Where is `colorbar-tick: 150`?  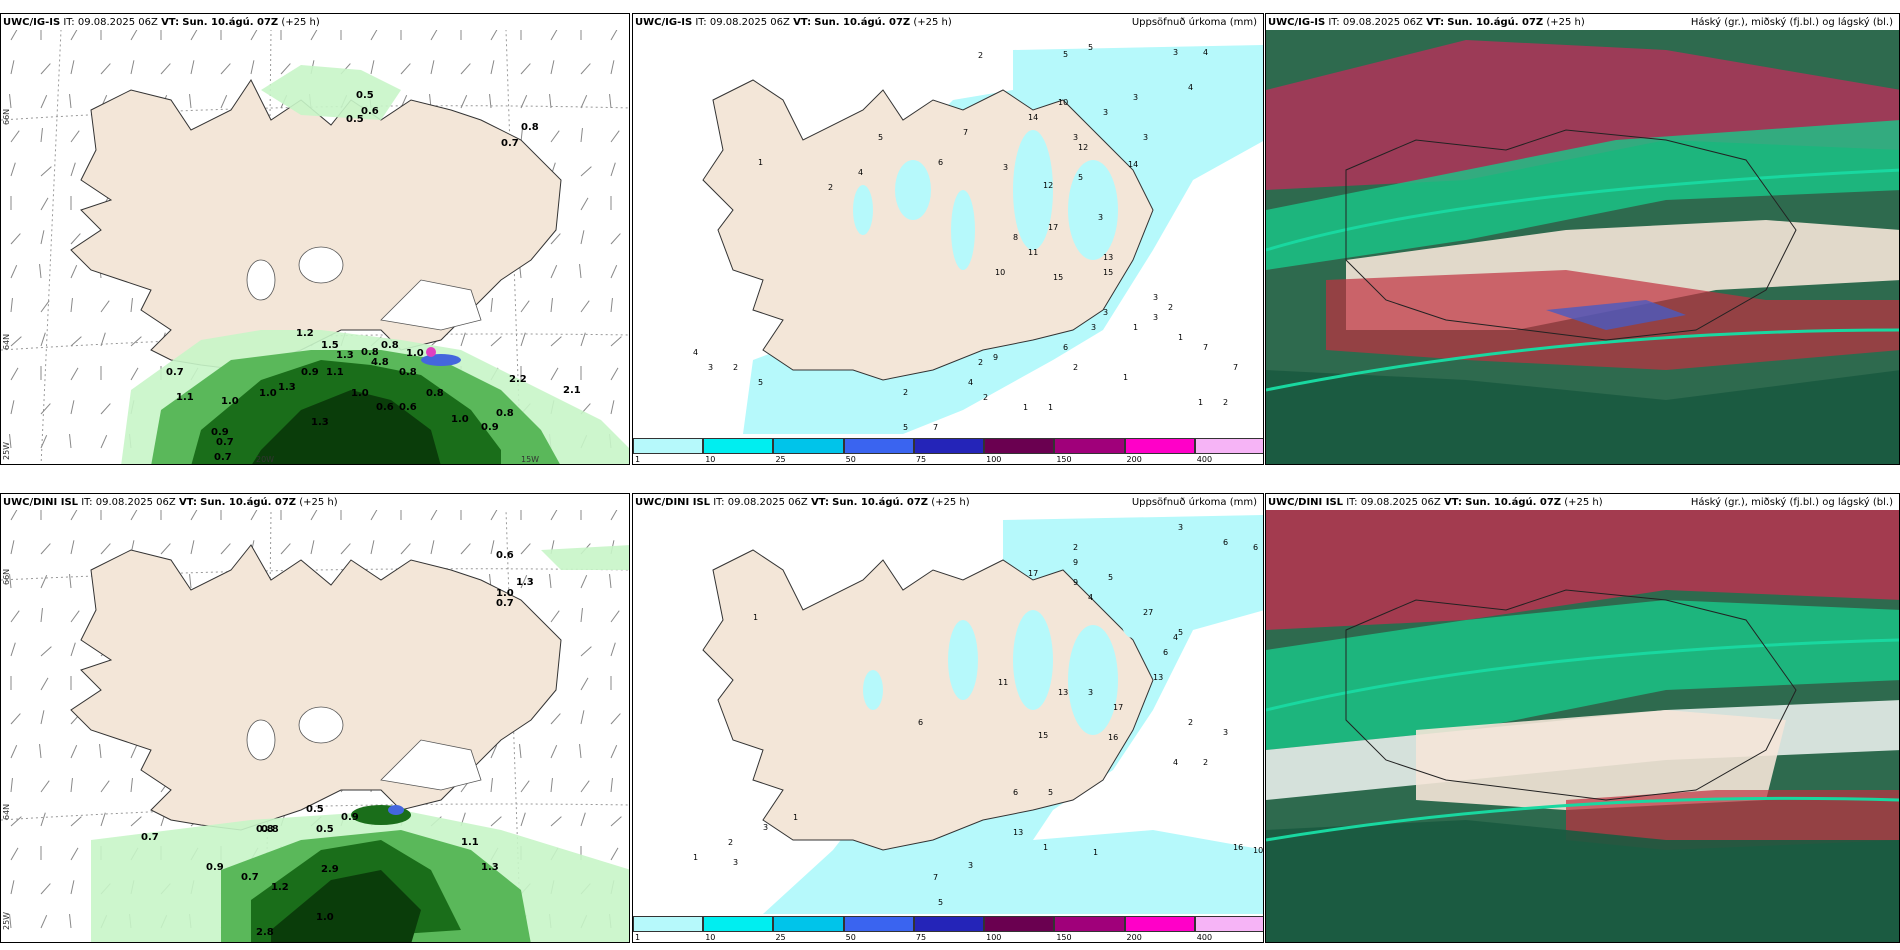
colorbar-tick: 150 is located at coordinates (1064, 459).